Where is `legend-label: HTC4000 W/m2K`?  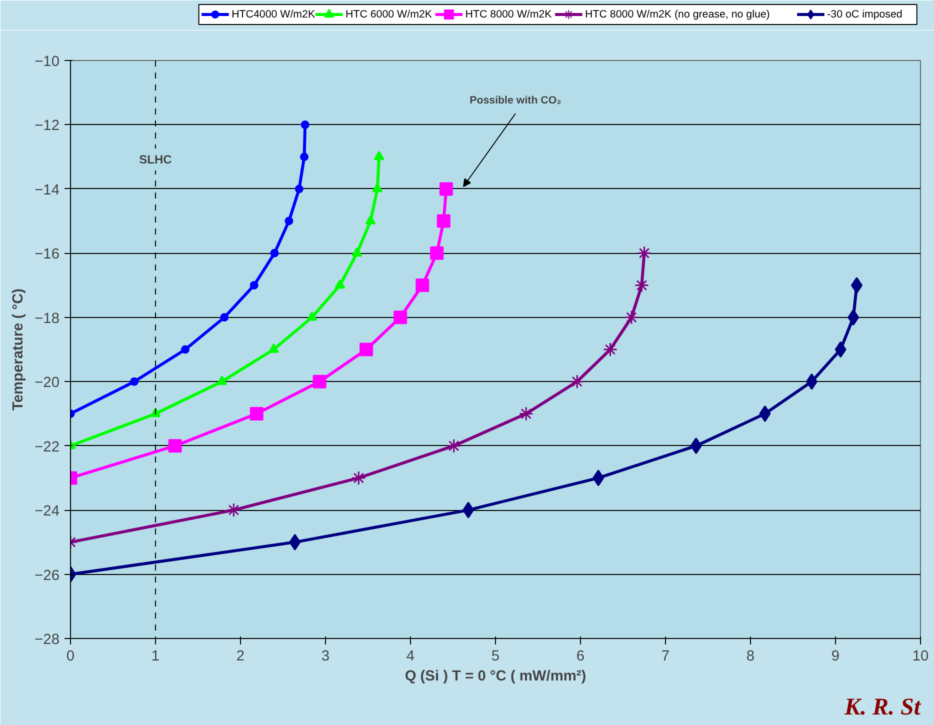
legend-label: HTC4000 W/m2K is located at coordinates (274, 14).